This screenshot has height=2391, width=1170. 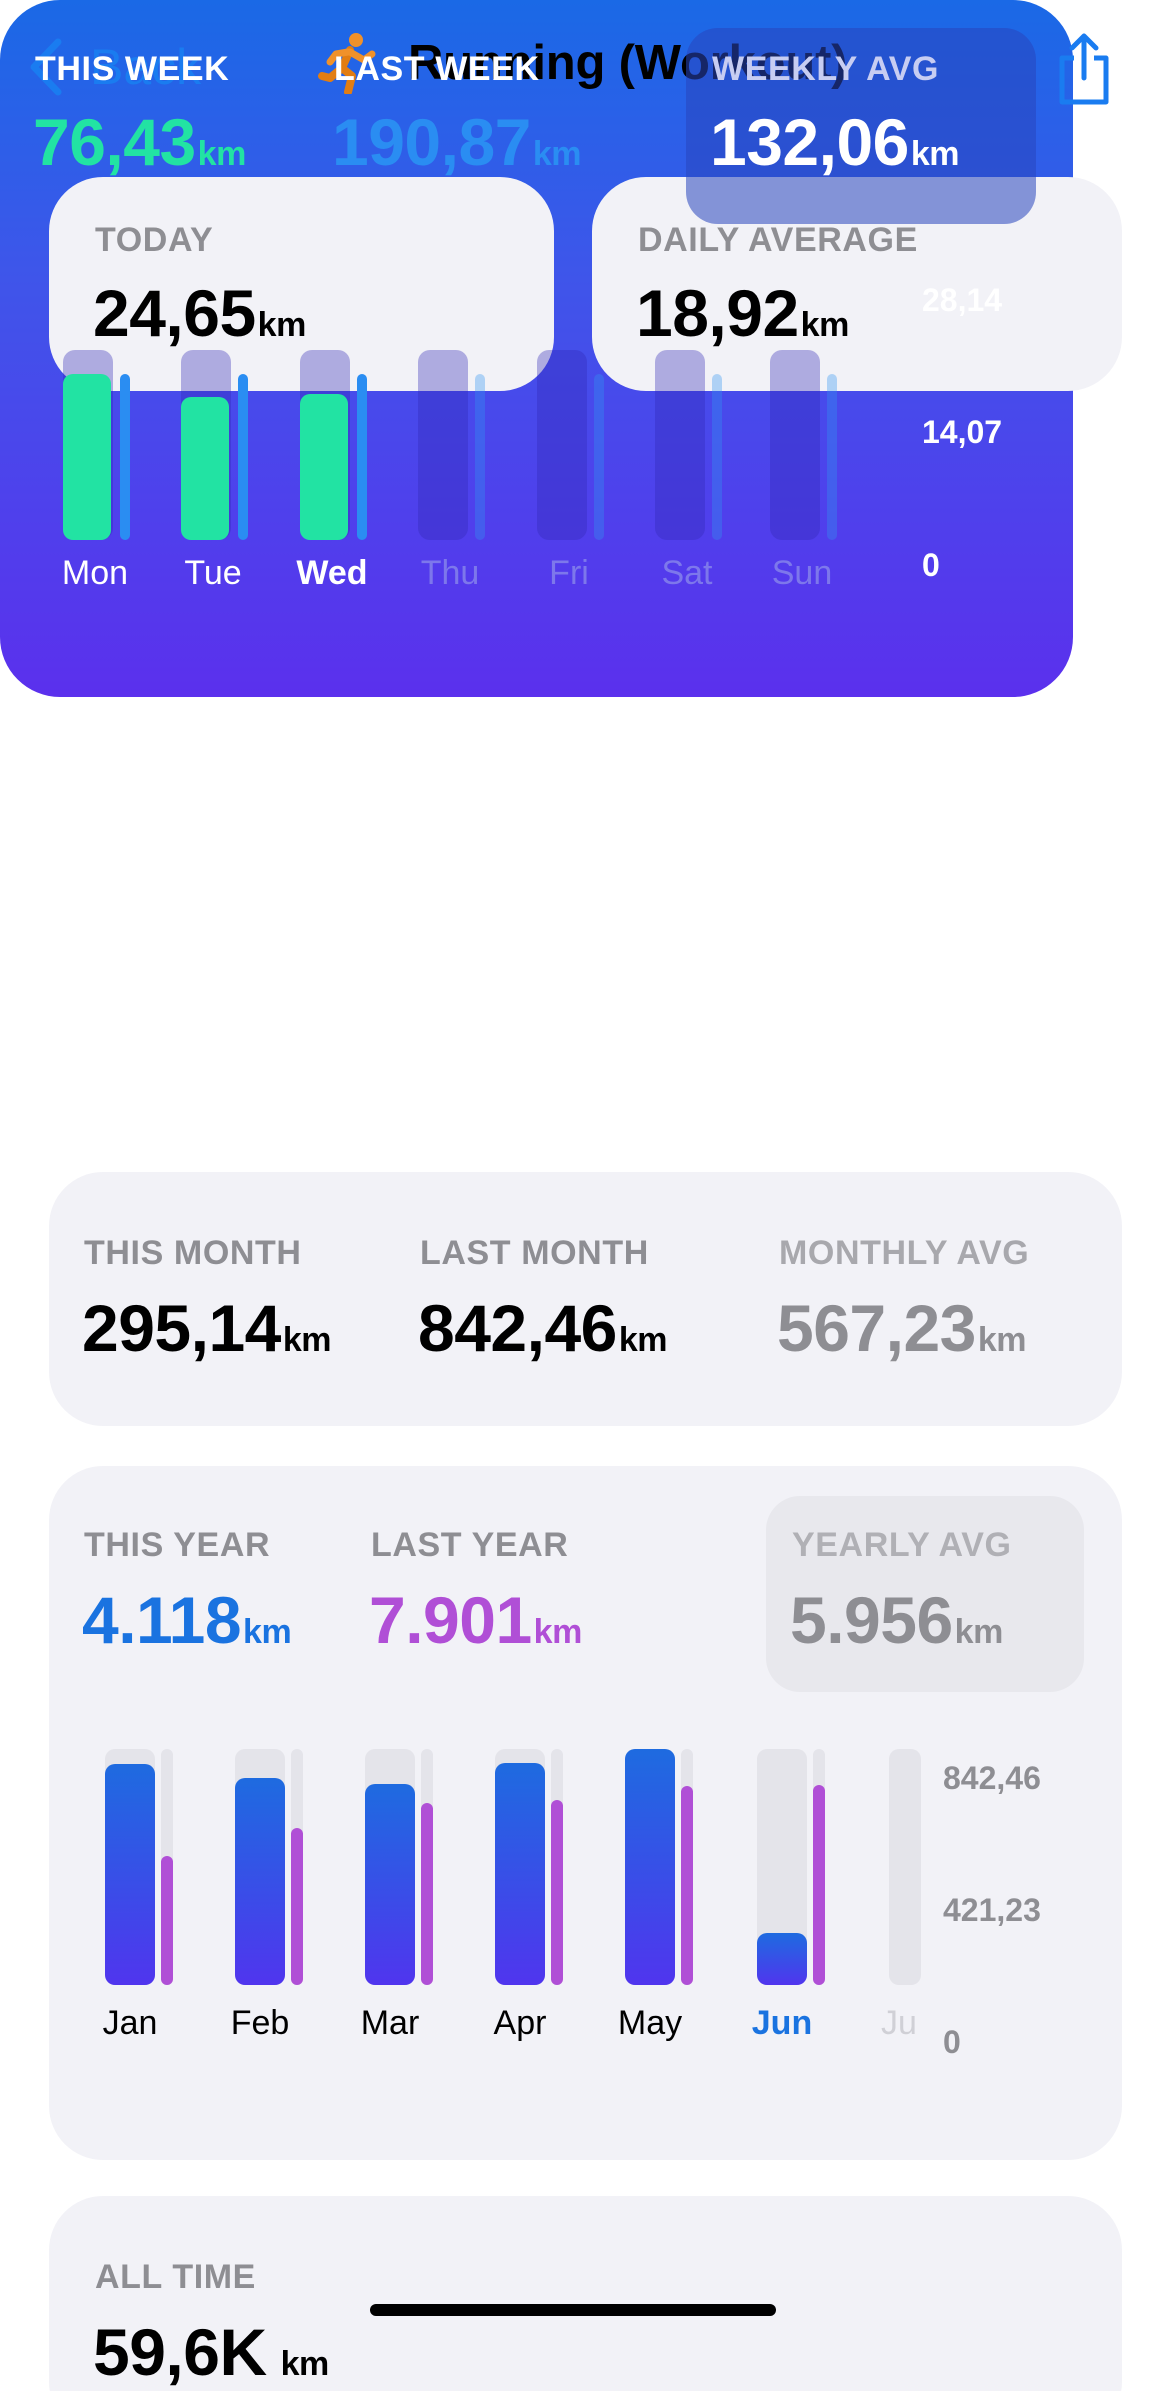 What do you see at coordinates (962, 432) in the screenshot?
I see `week-ytick-mid: 14,07` at bounding box center [962, 432].